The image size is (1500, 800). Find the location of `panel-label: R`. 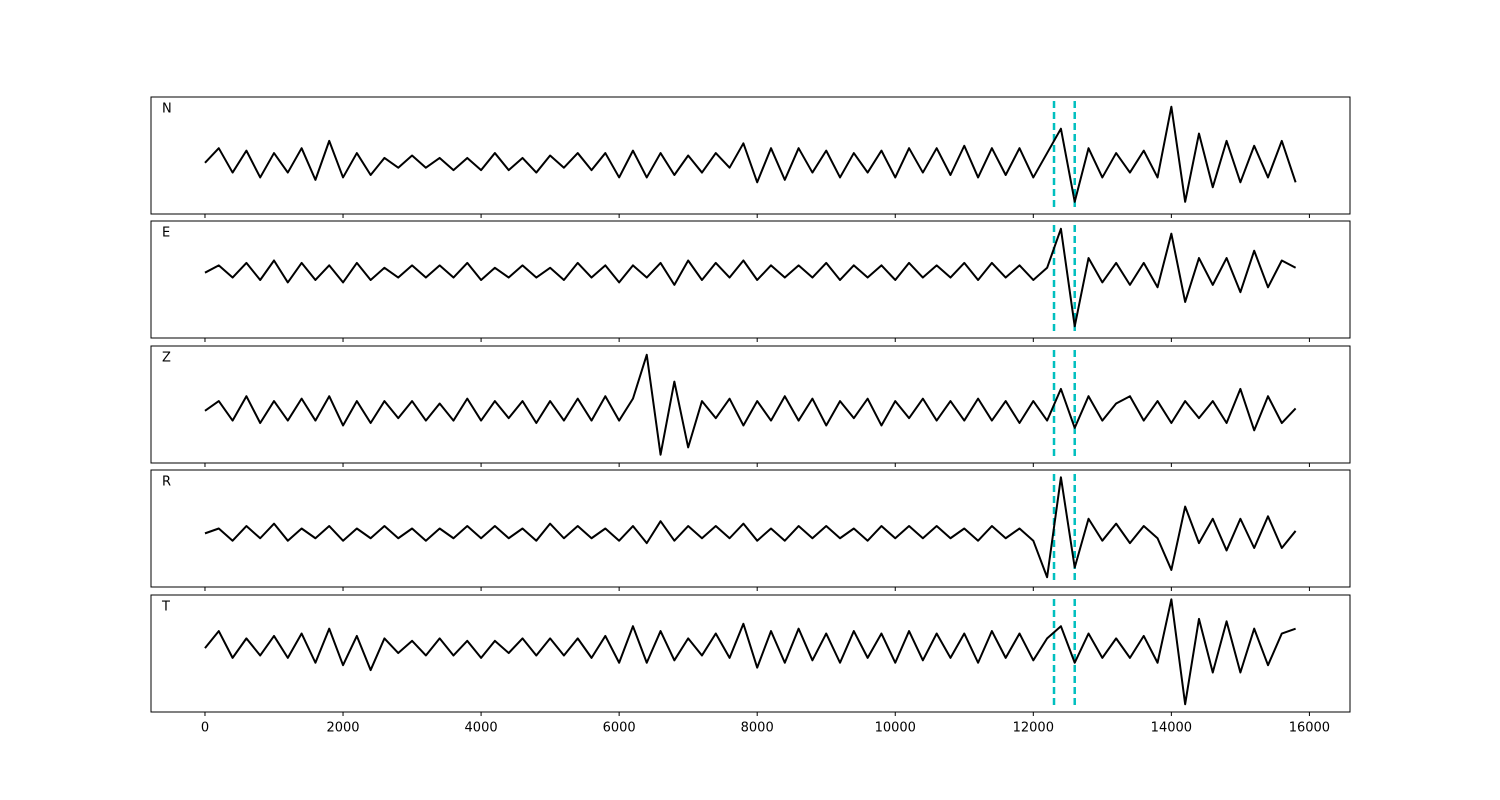

panel-label: R is located at coordinates (166, 482).